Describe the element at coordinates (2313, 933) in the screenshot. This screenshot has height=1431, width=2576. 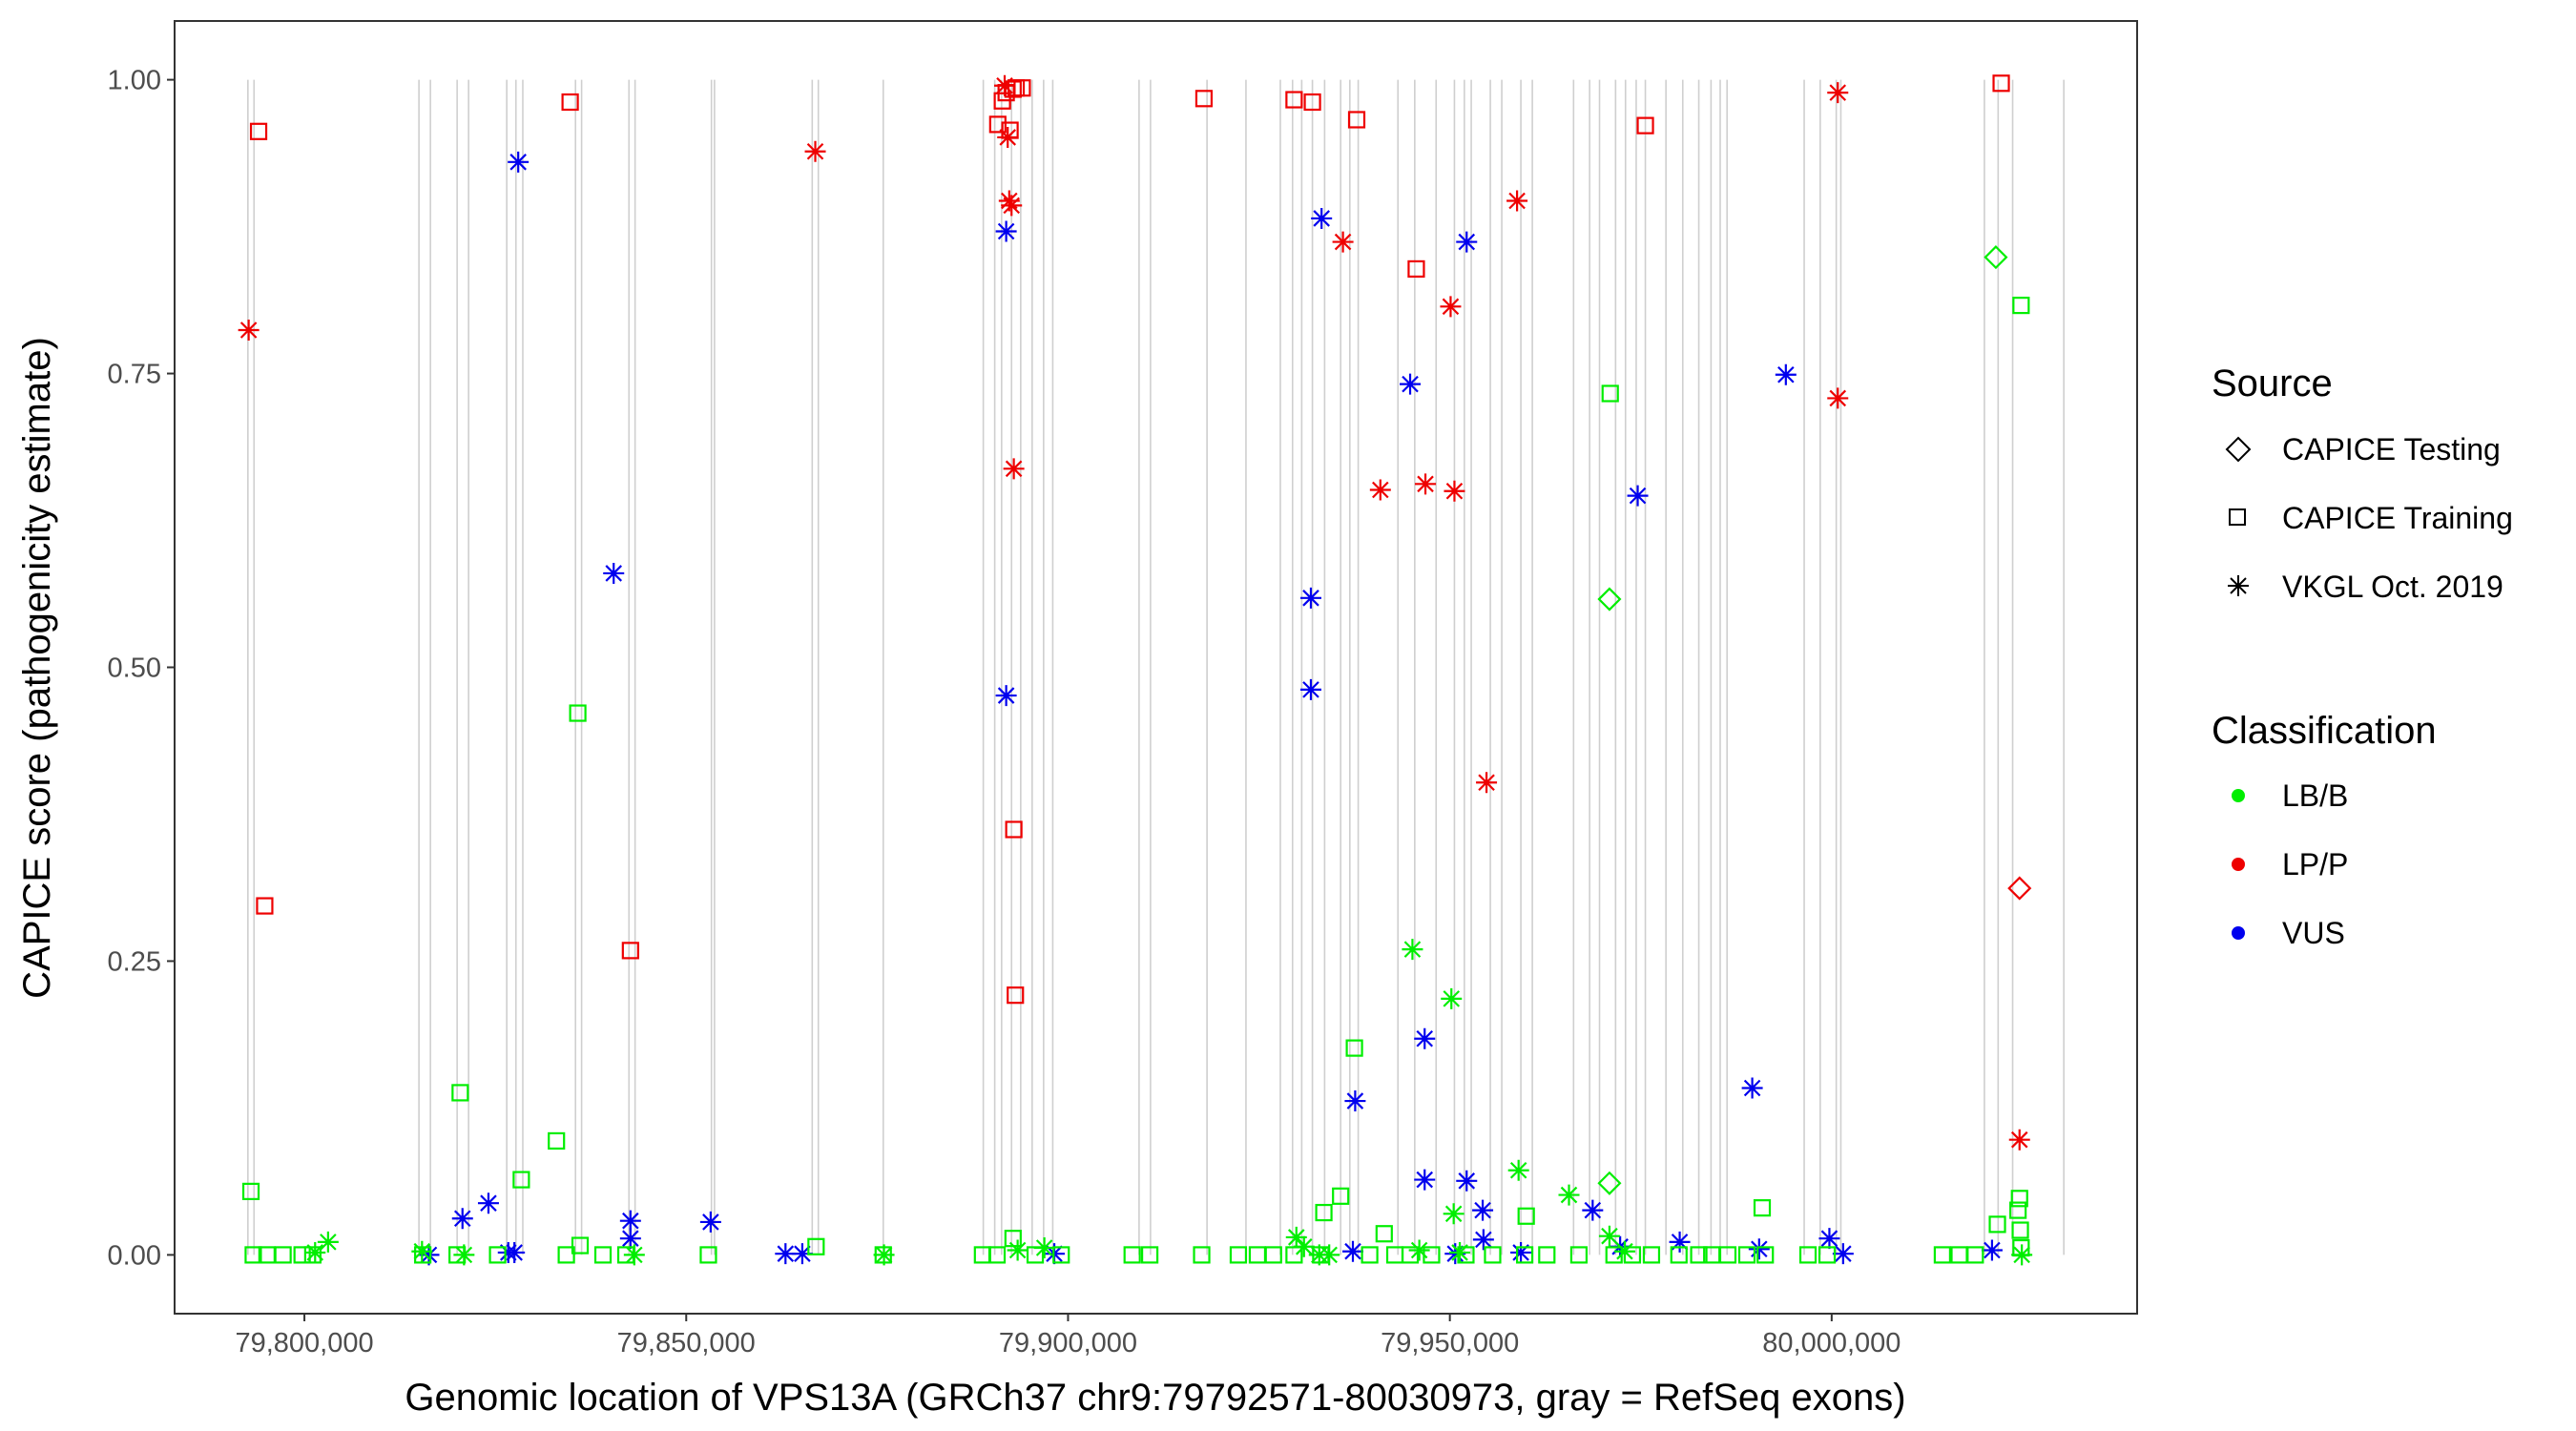
I see `legend-class-label: VUS` at that location.